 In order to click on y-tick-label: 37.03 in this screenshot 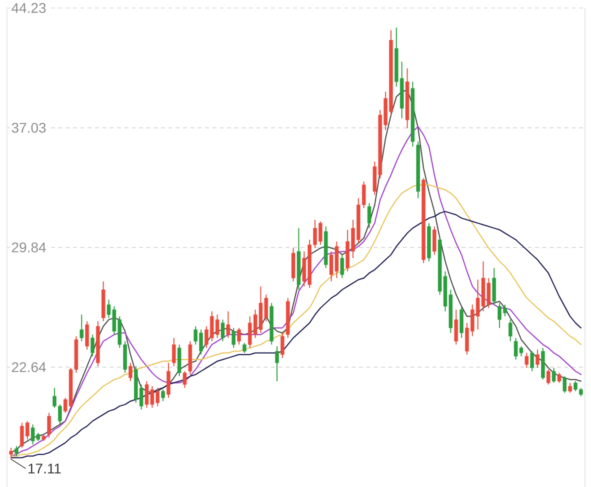, I will do `click(29, 127)`.